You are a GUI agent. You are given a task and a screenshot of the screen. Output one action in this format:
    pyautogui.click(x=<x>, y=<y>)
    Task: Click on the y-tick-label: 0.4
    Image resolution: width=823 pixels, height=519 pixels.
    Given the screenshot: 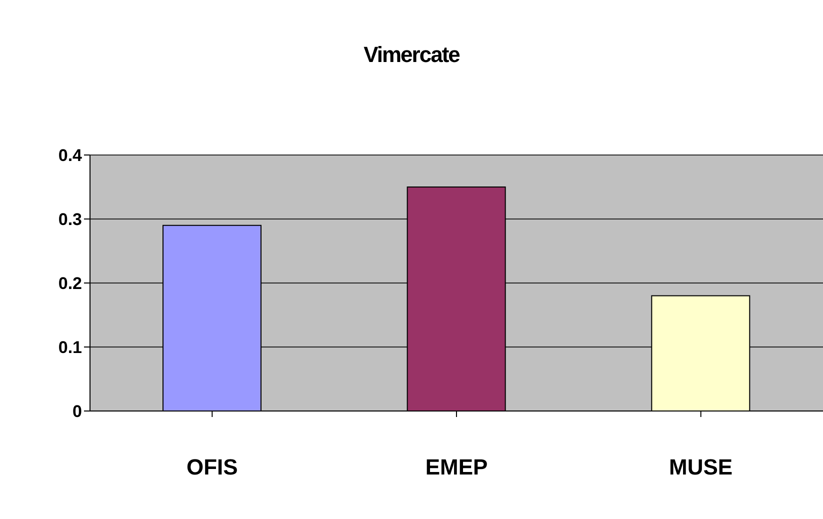 What is the action you would take?
    pyautogui.click(x=70, y=156)
    